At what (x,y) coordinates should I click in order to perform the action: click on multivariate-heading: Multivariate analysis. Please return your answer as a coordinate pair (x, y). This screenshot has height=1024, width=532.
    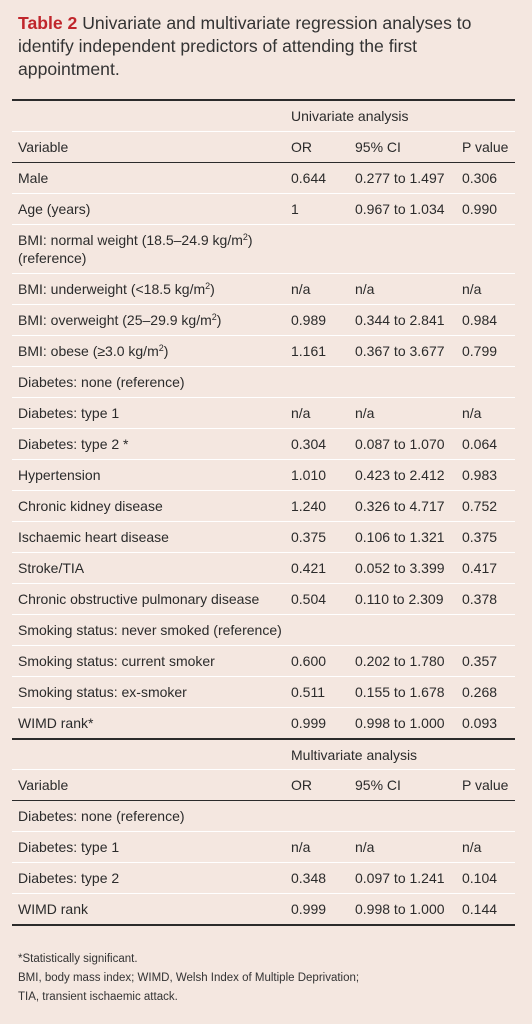
    Looking at the image, I should click on (400, 754).